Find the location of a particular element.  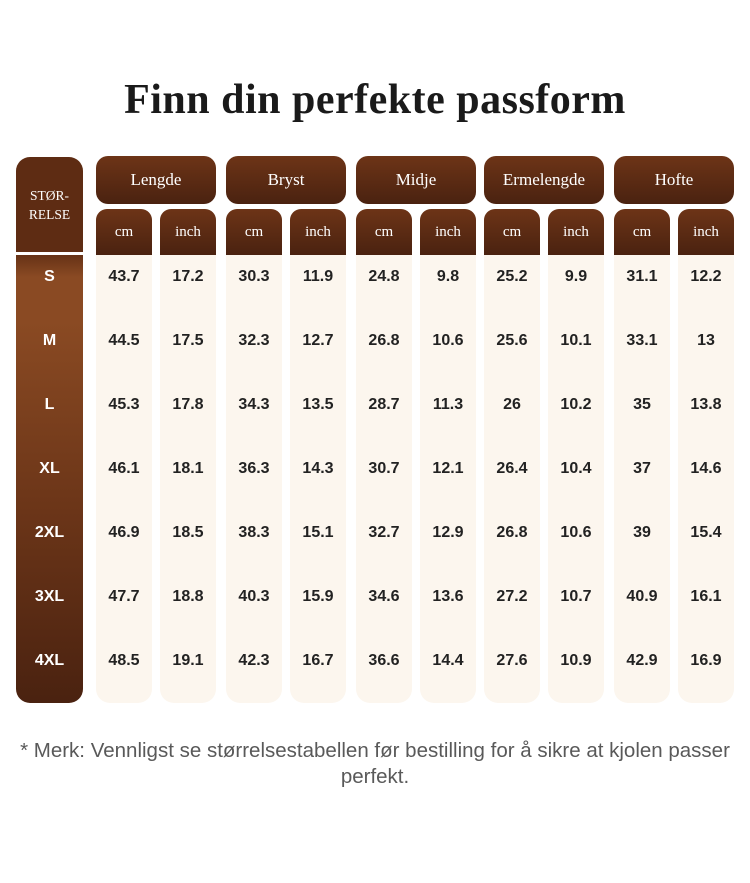

table-cell: 30.3 is located at coordinates (254, 276).